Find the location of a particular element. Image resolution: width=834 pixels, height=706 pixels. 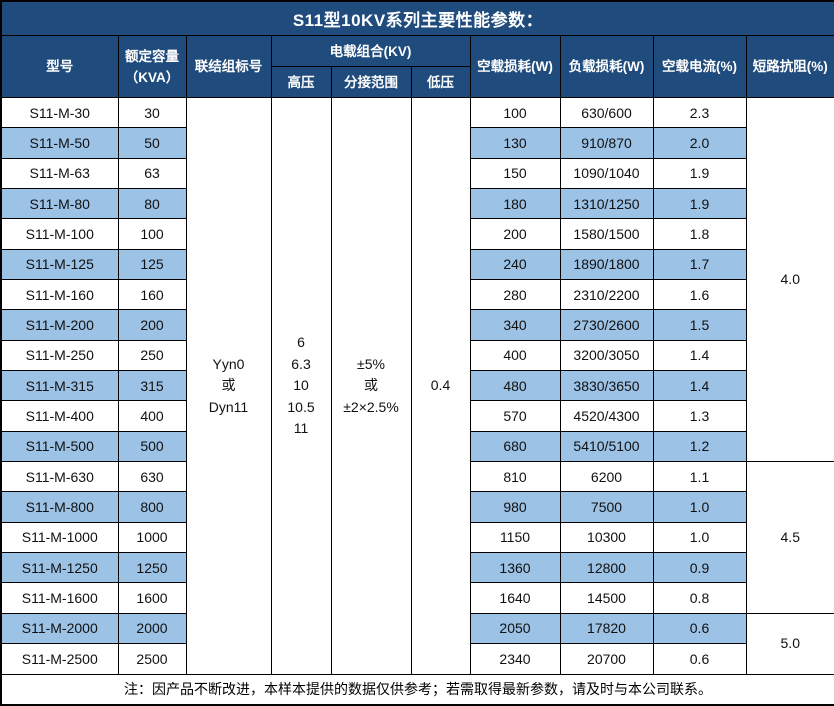

table-row: S11-M-2000 2000 2050 17820 0.6 5.0 is located at coordinates (417, 643).